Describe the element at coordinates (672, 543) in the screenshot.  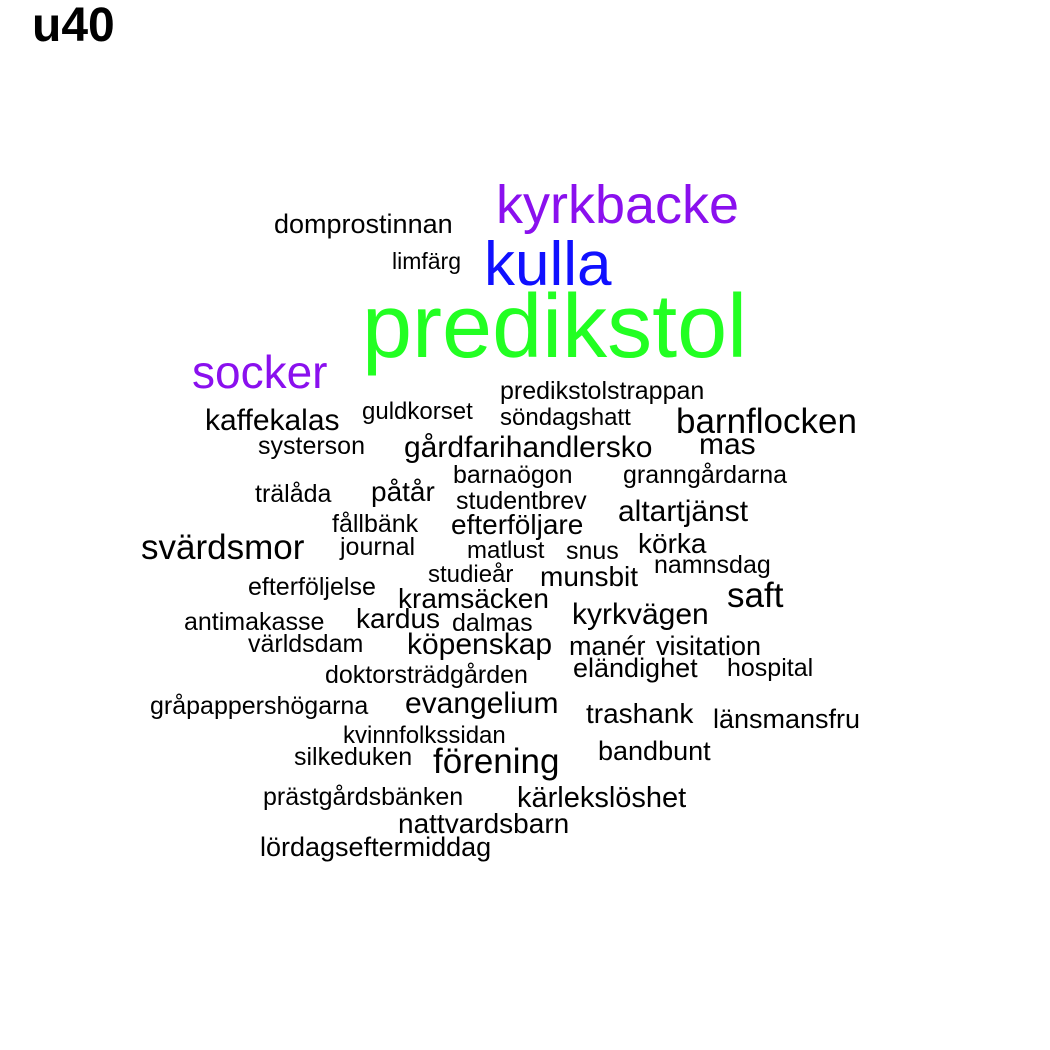
I see `cloud-word: körka` at that location.